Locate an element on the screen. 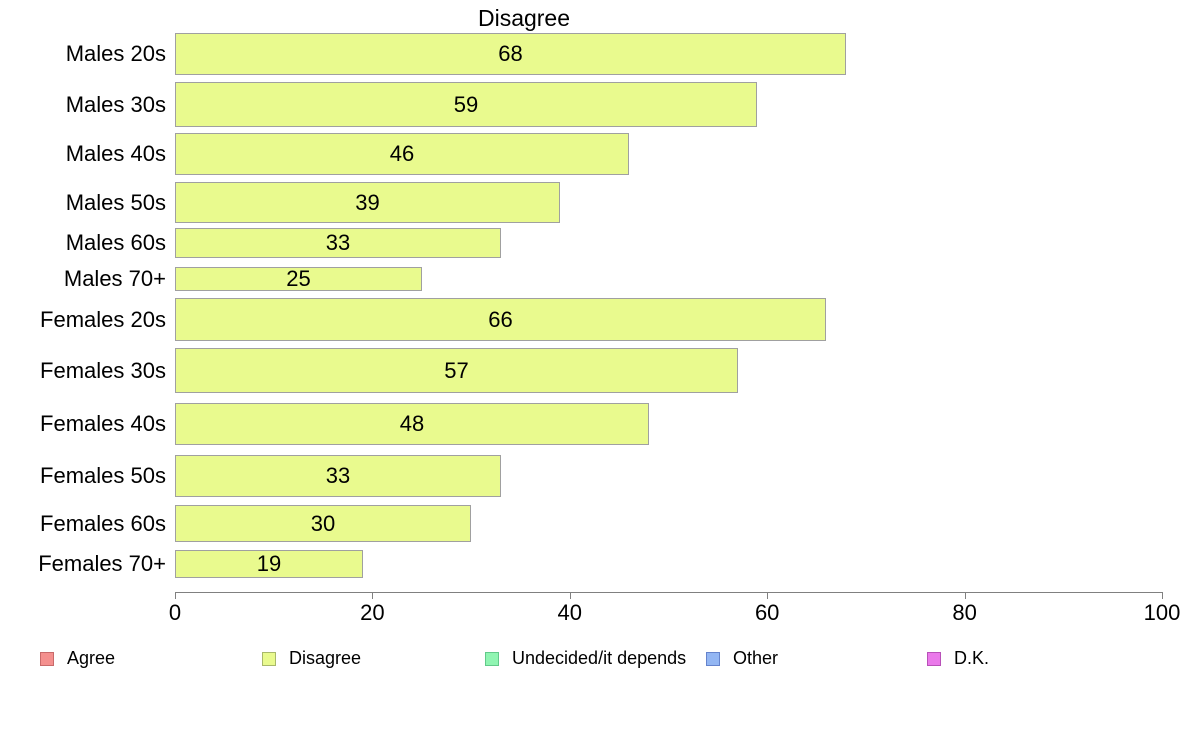 This screenshot has height=736, width=1188. legend-swatch-other is located at coordinates (713, 658).